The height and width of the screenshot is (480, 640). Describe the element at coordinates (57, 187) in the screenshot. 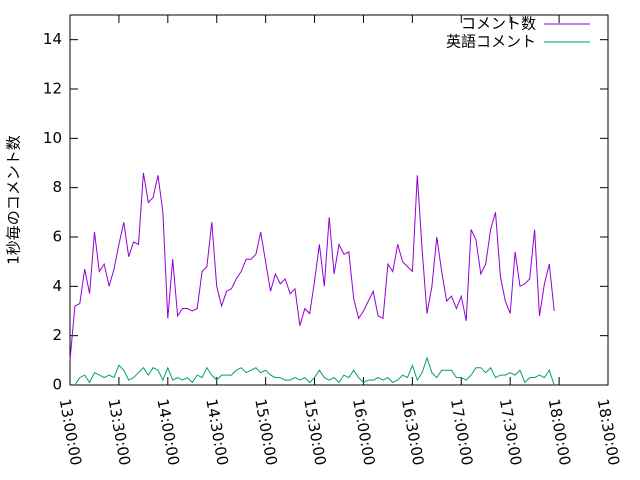

I see `y-tick-label: 8` at that location.